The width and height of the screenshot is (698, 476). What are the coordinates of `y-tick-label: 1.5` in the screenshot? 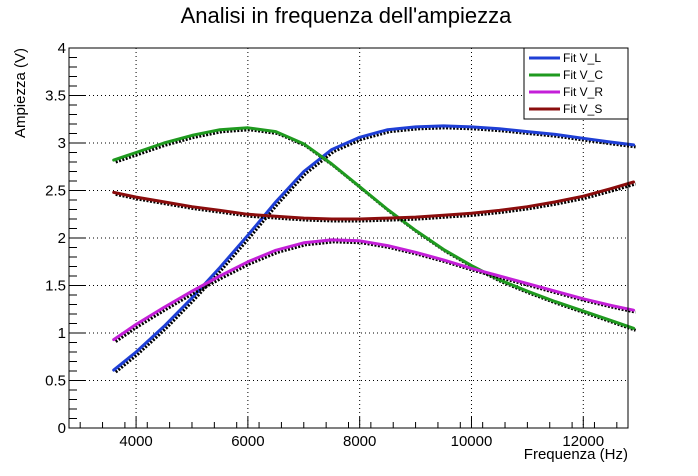 It's located at (55, 286).